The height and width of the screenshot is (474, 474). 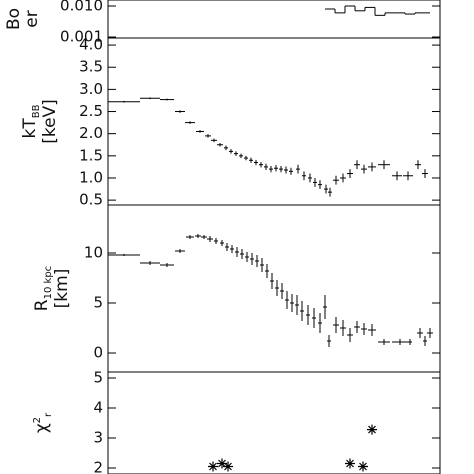 I want to click on y-axis-label-part: 2, so click(x=37, y=420).